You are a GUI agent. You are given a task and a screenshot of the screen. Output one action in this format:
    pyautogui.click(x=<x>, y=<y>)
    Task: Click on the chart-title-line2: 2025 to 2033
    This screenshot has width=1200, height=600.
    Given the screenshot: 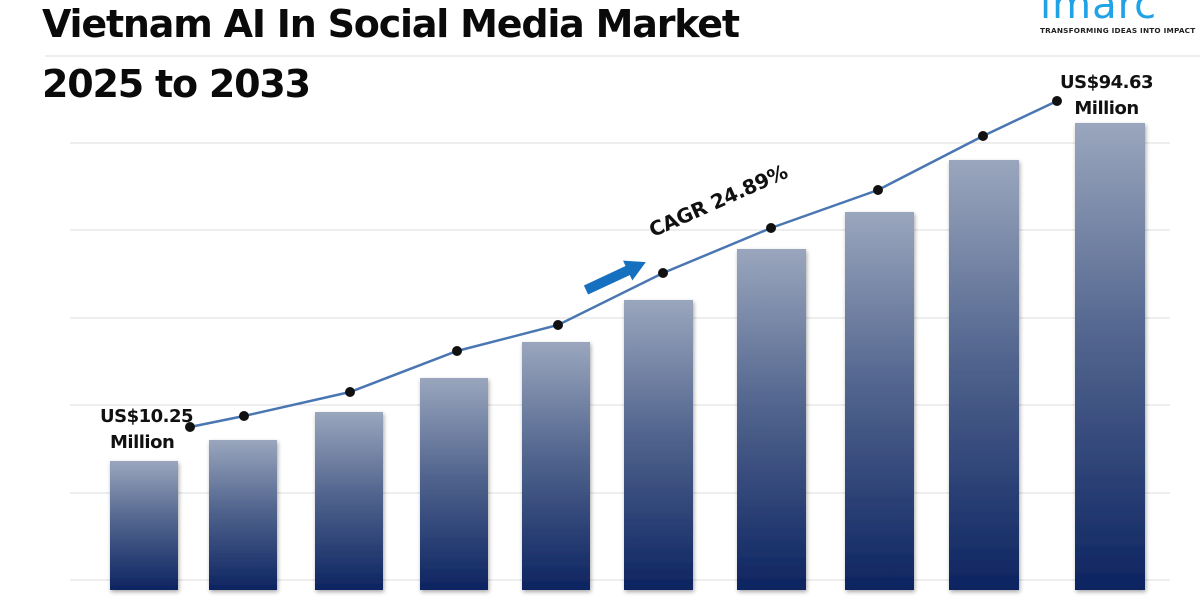 What is the action you would take?
    pyautogui.click(x=176, y=84)
    